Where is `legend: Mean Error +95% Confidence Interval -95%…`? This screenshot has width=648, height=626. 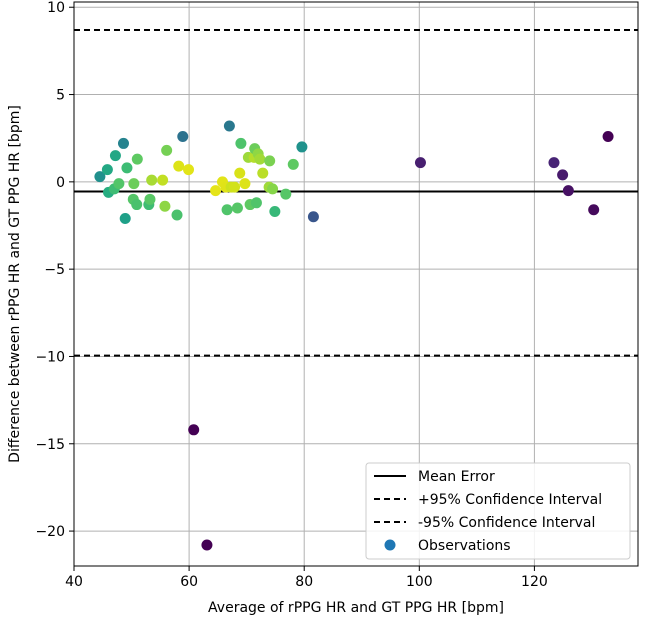 legend: Mean Error +95% Confidence Interval -95%… is located at coordinates (498, 511).